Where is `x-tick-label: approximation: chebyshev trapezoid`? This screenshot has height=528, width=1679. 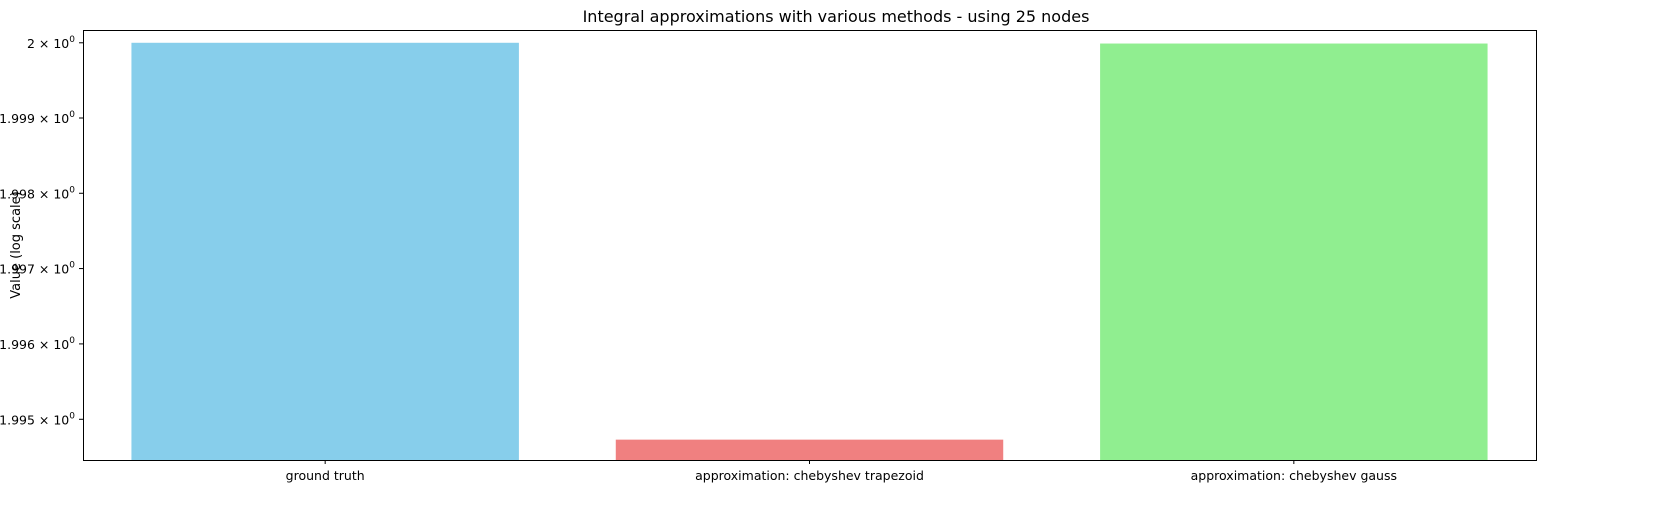
x-tick-label: approximation: chebyshev trapezoid is located at coordinates (809, 475).